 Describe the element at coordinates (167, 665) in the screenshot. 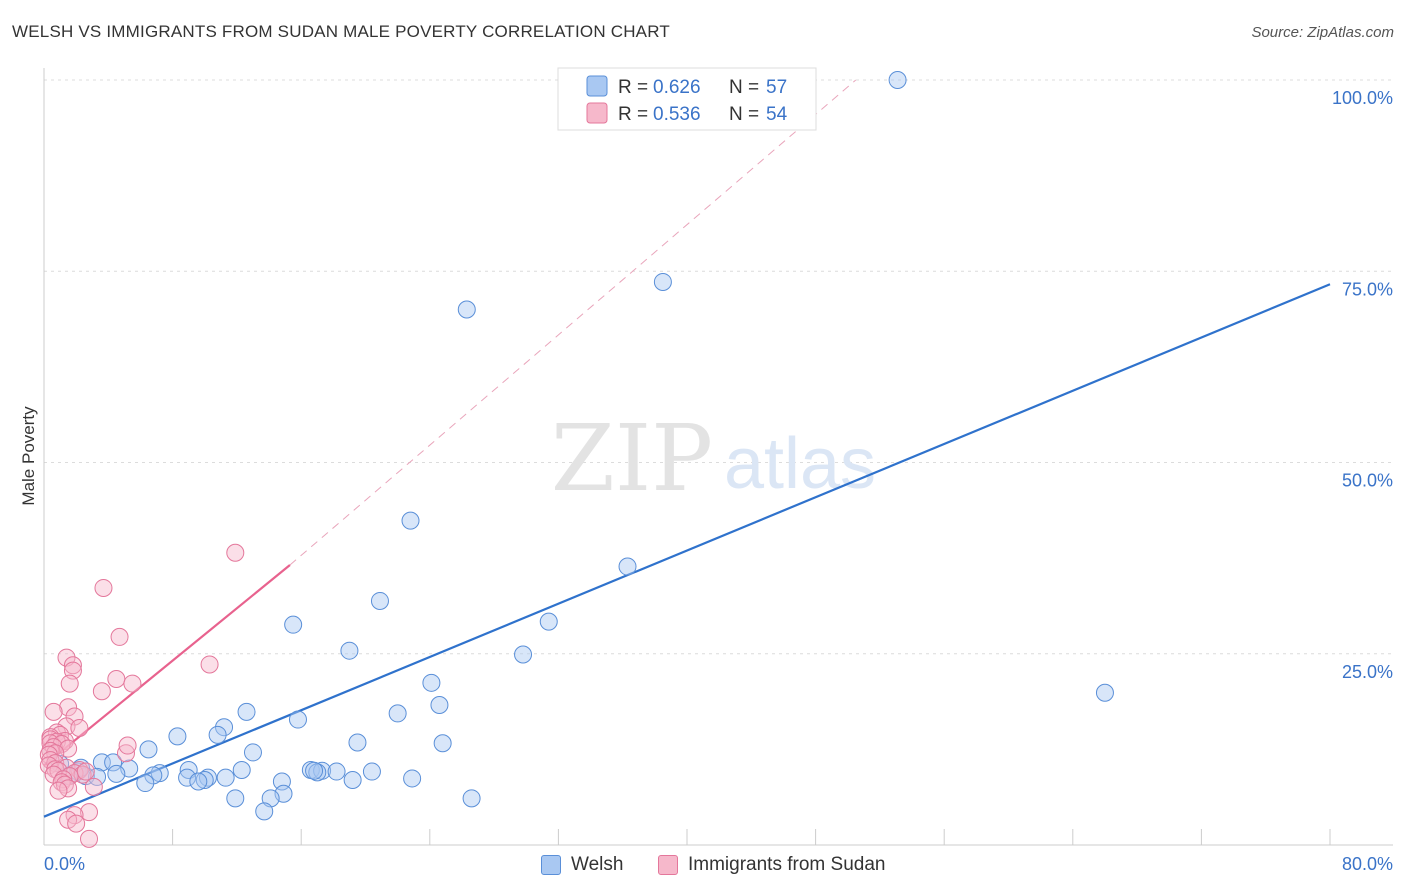

I see `trend-line-sudan` at that location.